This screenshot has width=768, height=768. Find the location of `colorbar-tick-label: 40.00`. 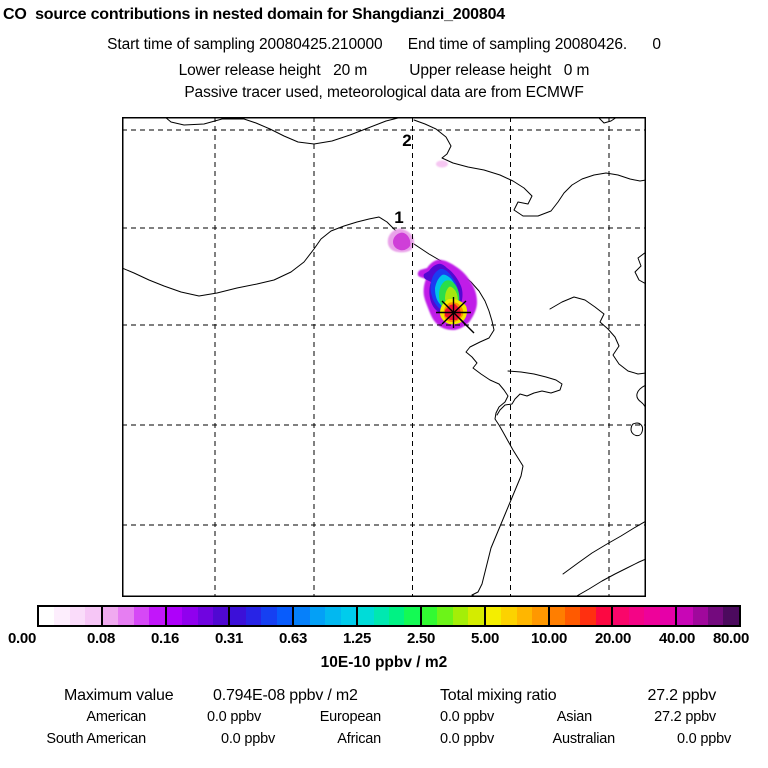

colorbar-tick-label: 40.00 is located at coordinates (677, 638).